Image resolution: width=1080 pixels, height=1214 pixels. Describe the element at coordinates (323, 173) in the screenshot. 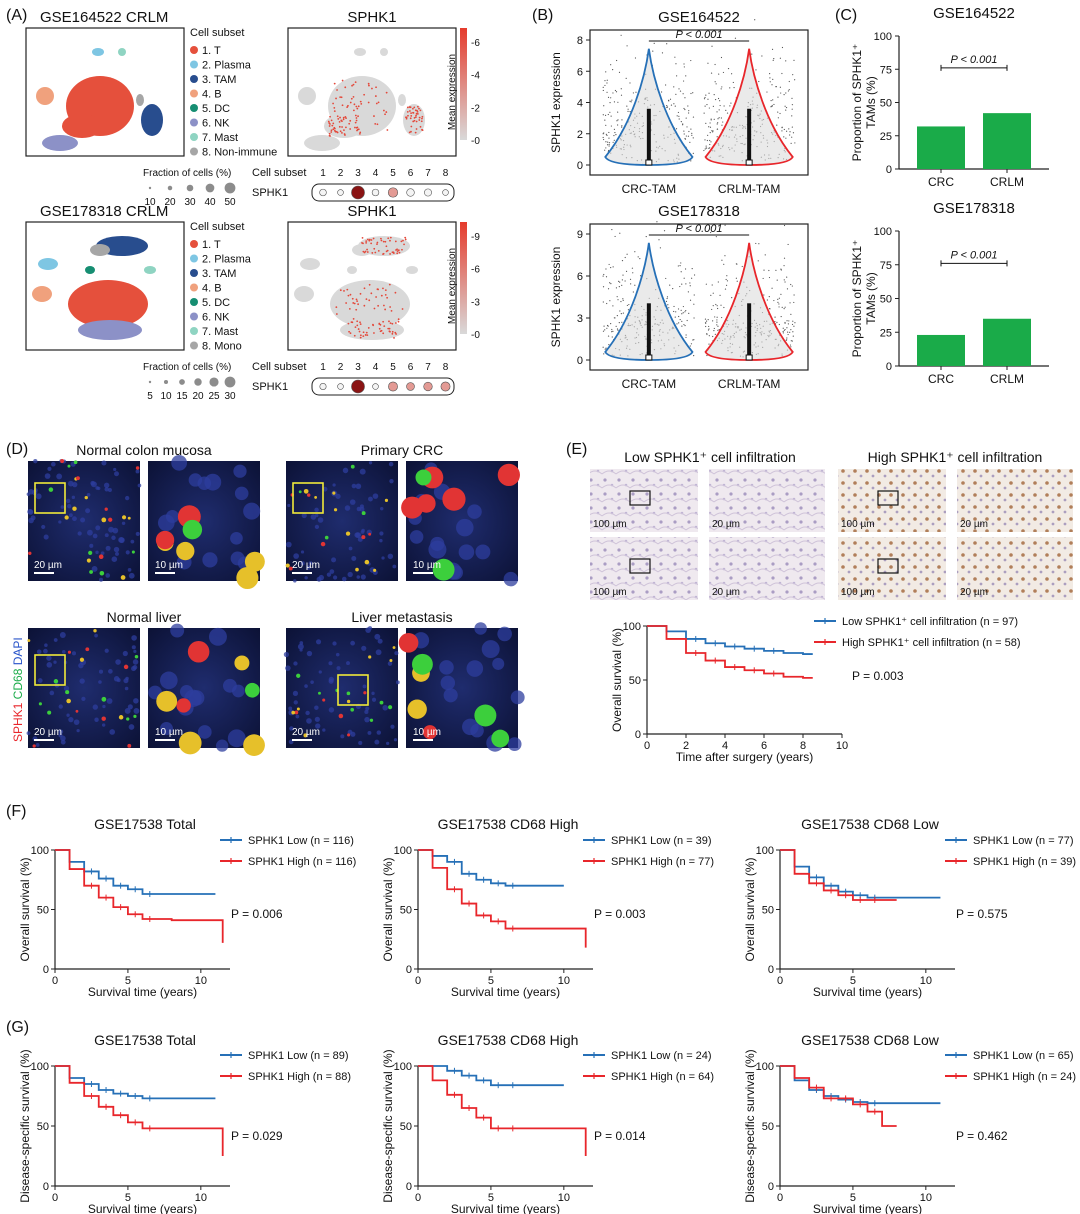

I see `dot-col-label: 1` at that location.